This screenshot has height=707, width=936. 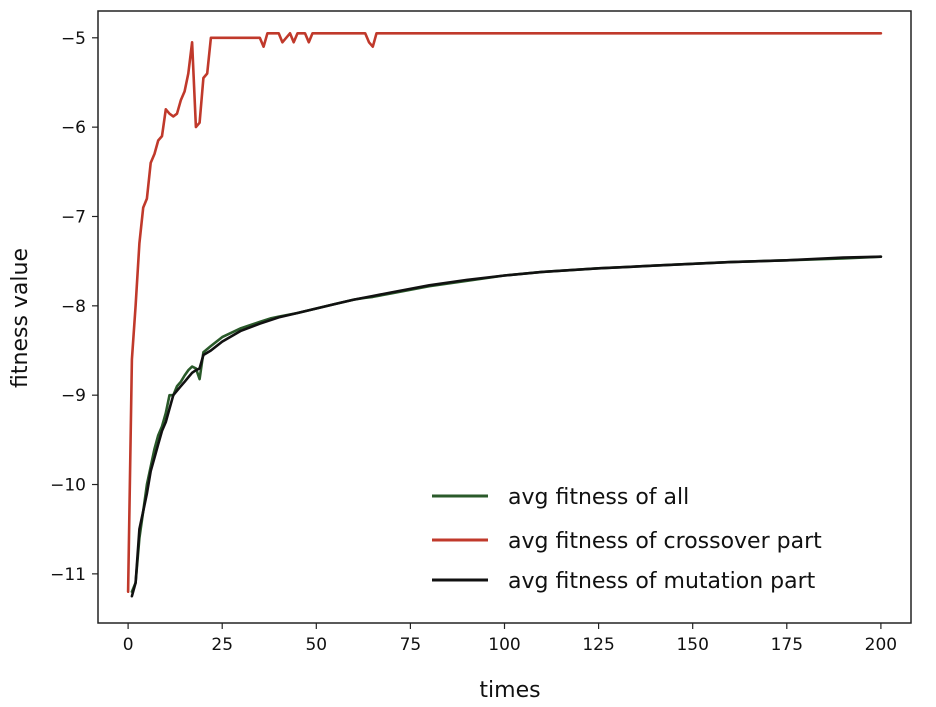 I want to click on x-tick-label: 125, so click(x=598, y=645).